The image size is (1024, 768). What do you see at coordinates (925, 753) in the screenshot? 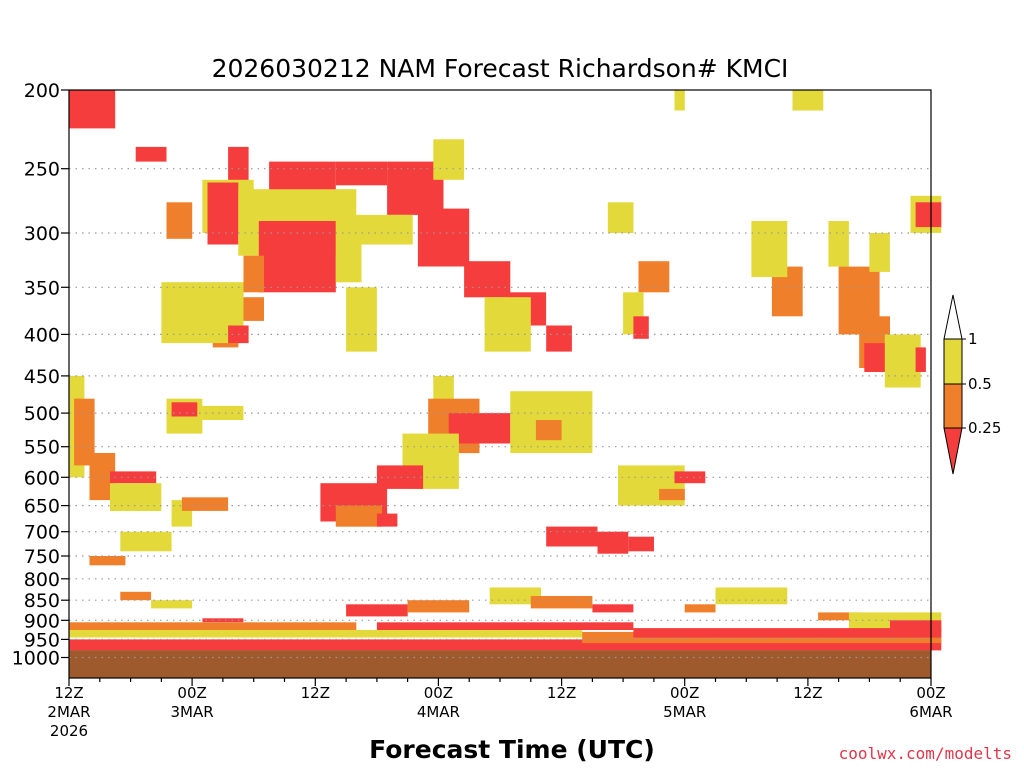
I see `credit-text: coolwx.com/modelts` at bounding box center [925, 753].